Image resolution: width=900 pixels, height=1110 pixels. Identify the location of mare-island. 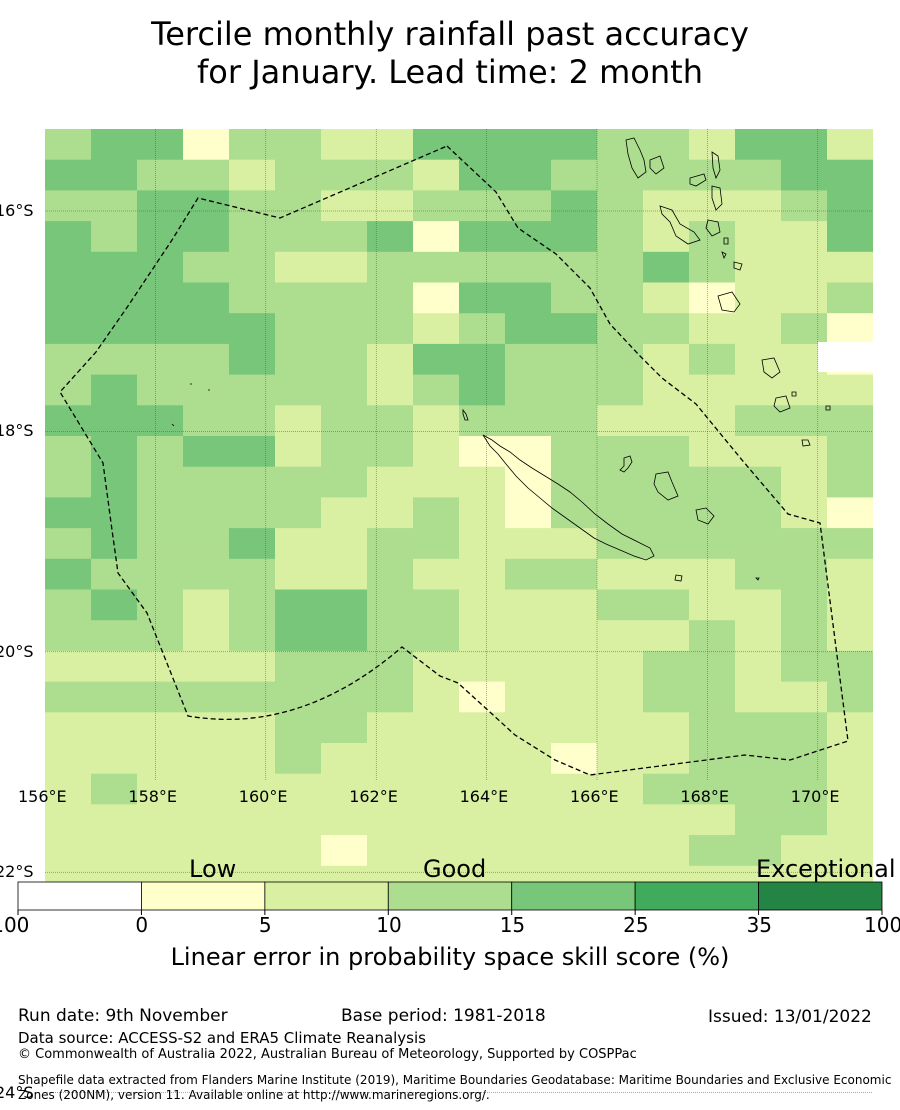
(705, 516).